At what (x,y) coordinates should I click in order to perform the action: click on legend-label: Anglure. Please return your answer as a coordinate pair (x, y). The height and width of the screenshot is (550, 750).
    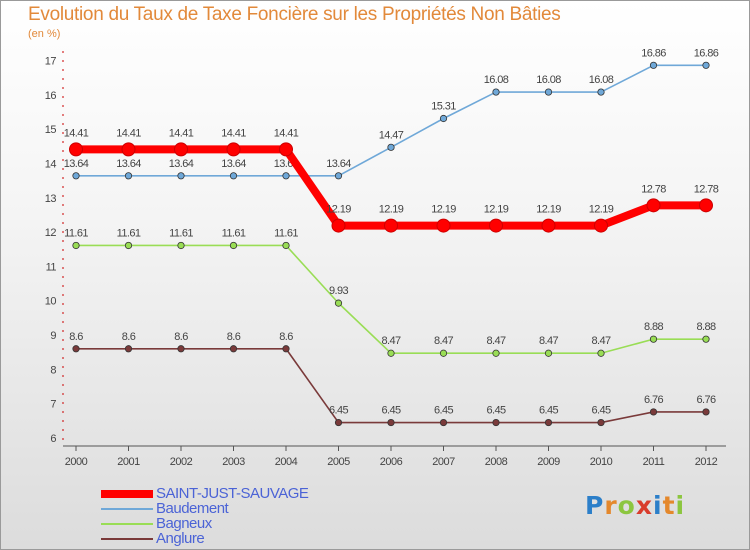
    Looking at the image, I should click on (180, 538).